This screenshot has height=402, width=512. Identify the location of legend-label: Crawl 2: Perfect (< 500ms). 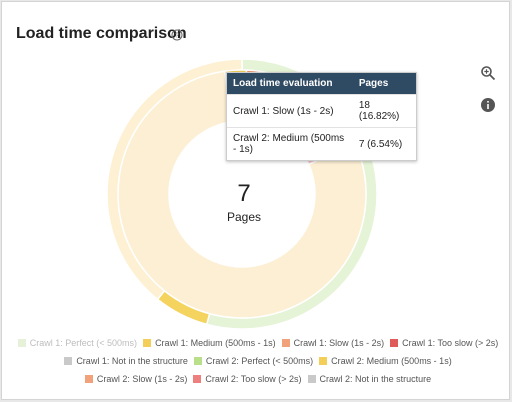
(259, 361).